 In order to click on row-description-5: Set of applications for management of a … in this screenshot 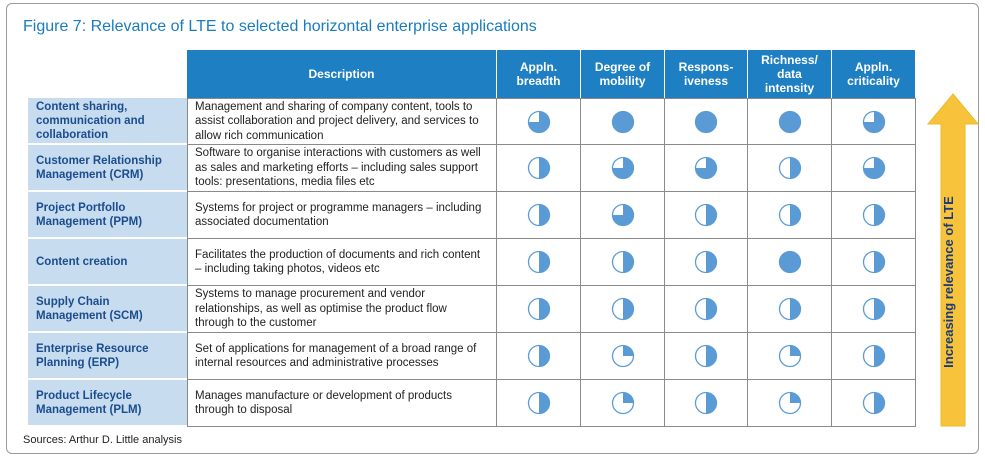, I will do `click(342, 356)`.